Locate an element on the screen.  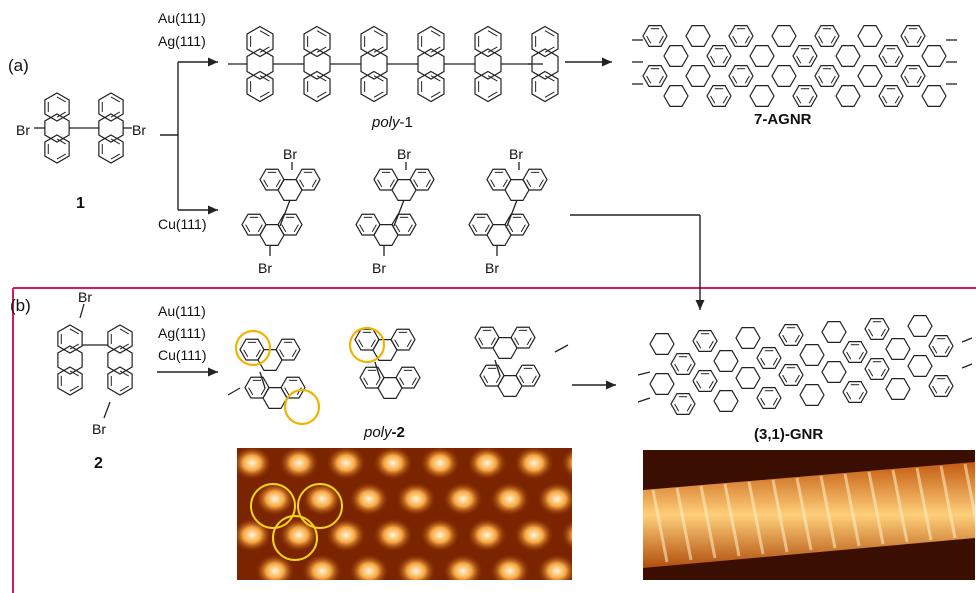
substrate-label-ag-a: Ag(111) is located at coordinates (182, 41).